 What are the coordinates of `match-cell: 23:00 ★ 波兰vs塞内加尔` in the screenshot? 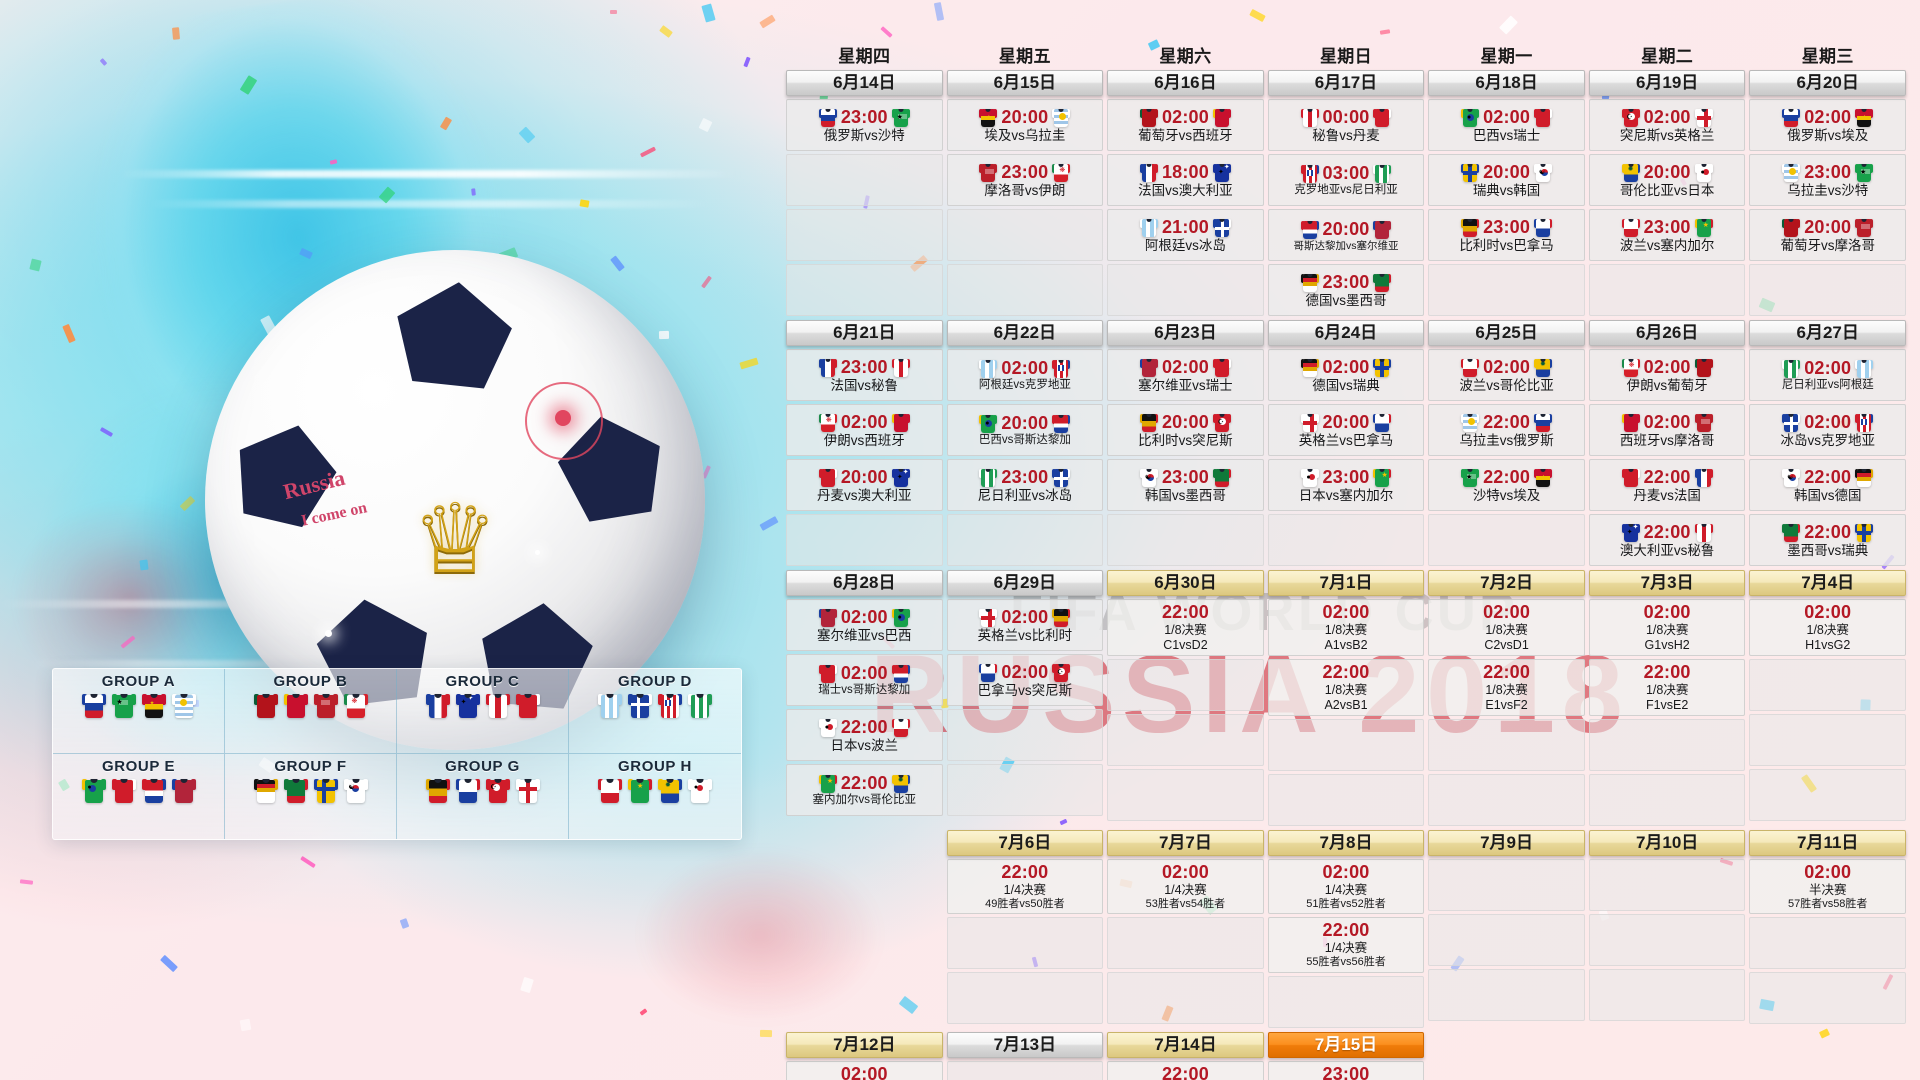 It's located at (1667, 235).